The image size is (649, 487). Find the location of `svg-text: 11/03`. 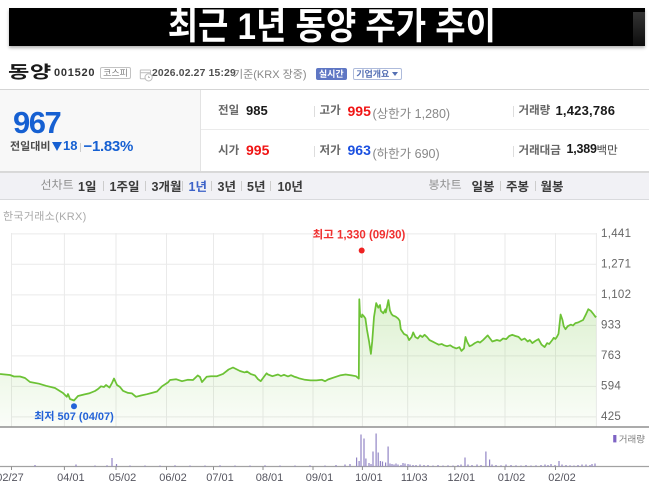

svg-text: 11/03 is located at coordinates (414, 478).